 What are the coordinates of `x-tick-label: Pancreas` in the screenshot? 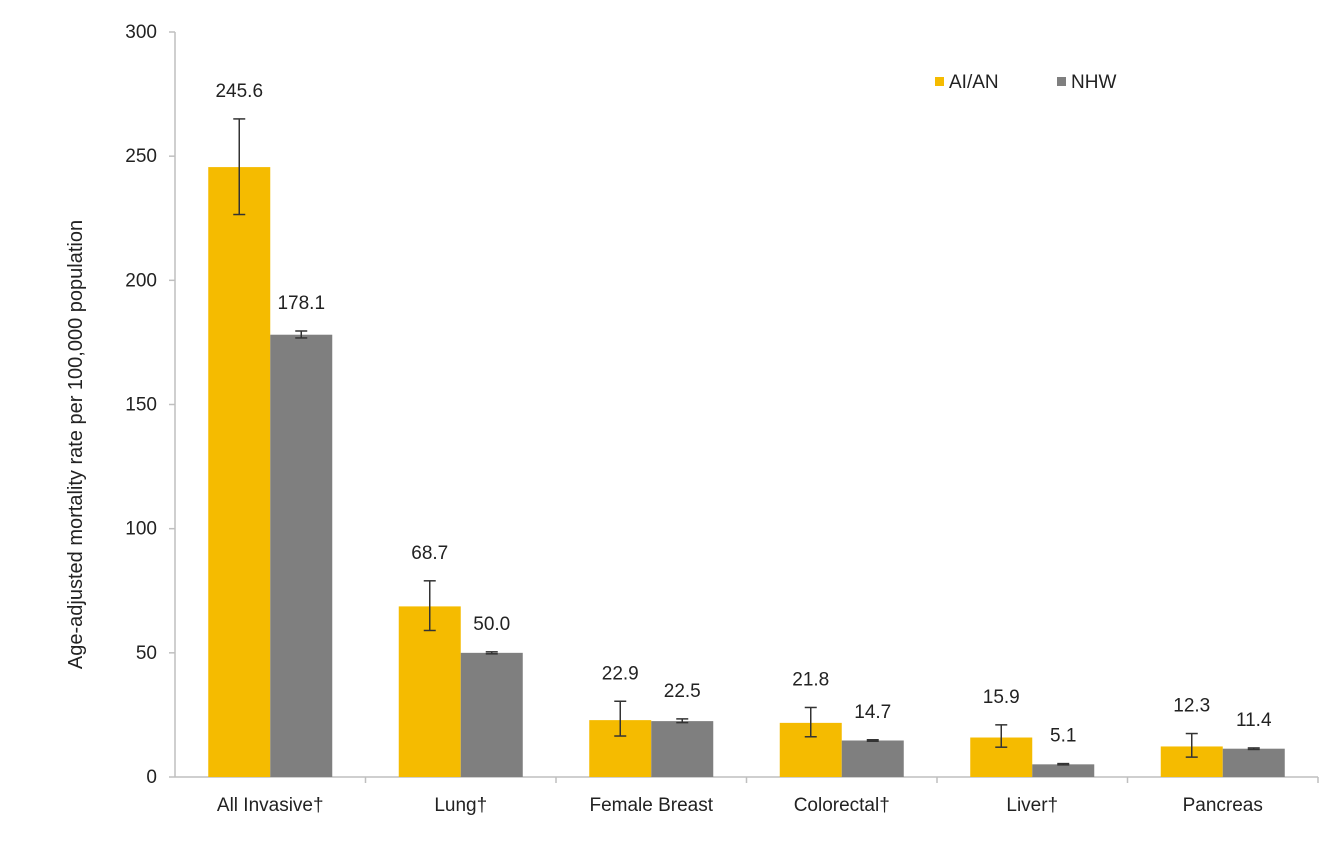 It's located at (1223, 805).